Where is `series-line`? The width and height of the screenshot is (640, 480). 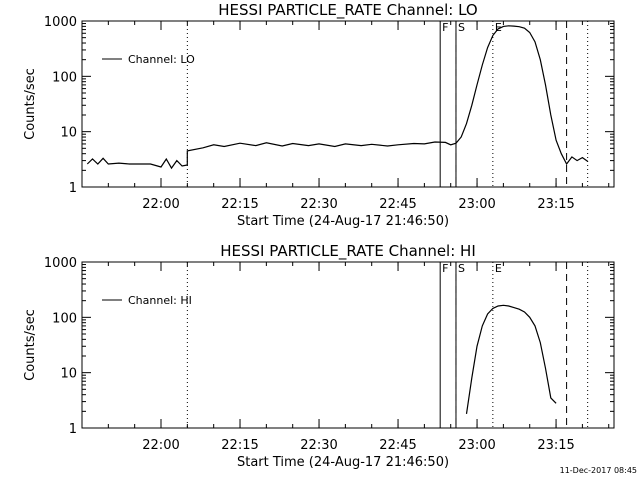 series-line is located at coordinates (511, 359).